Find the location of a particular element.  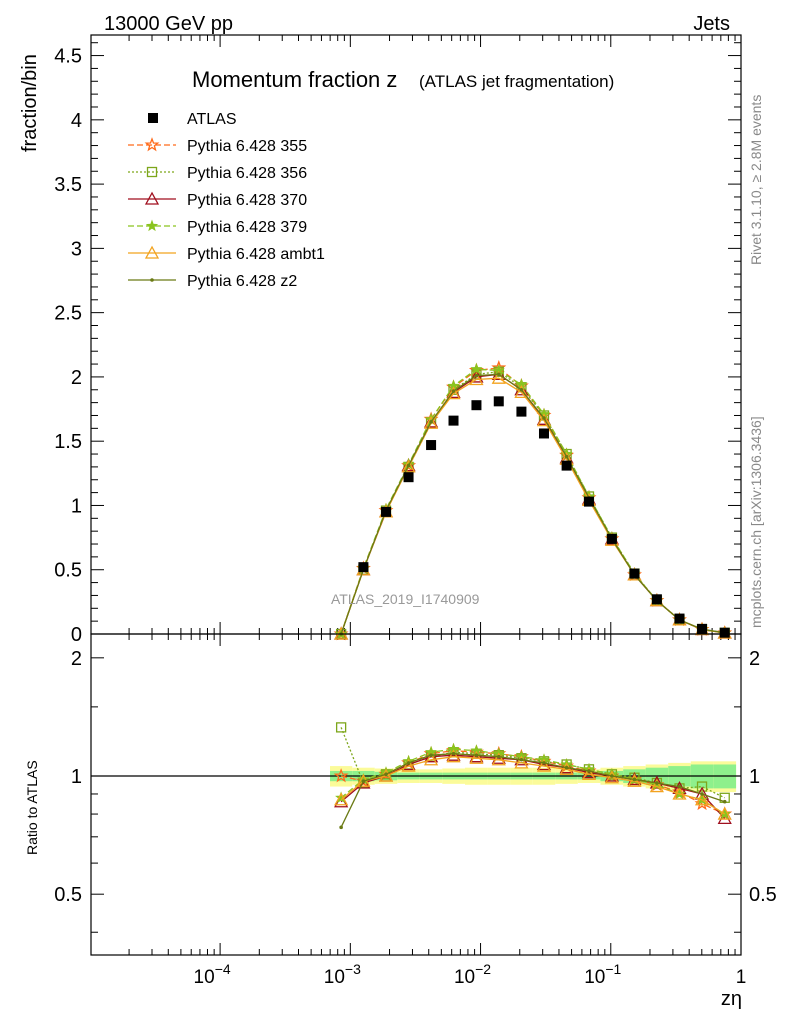

y-tick-label: 3.5 is located at coordinates (68, 185).